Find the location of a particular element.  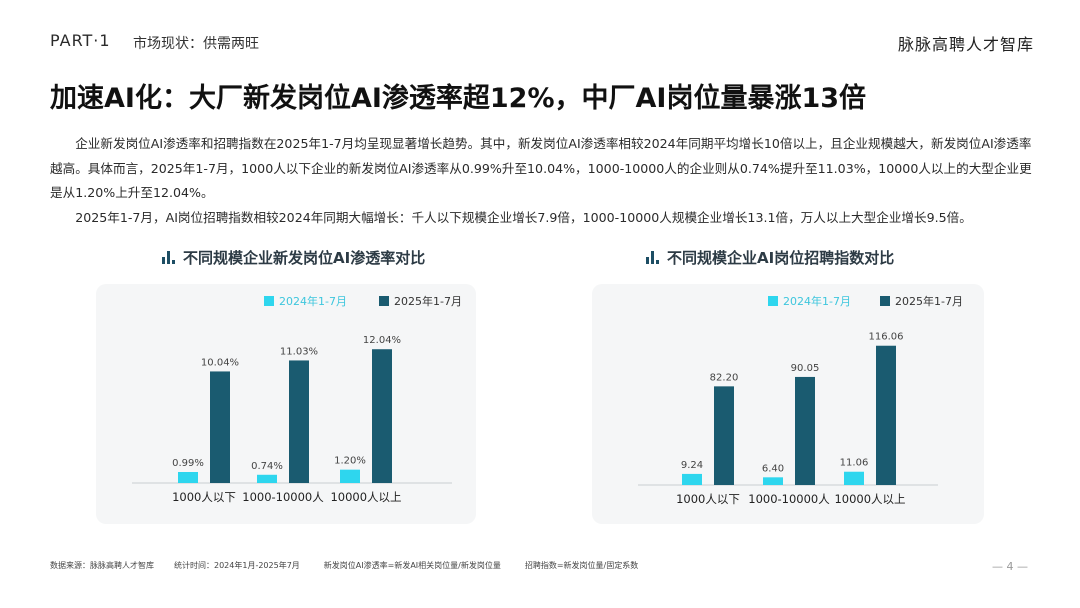

brand-logo-text: 脉脉高聘人才智库 is located at coordinates (965, 44).